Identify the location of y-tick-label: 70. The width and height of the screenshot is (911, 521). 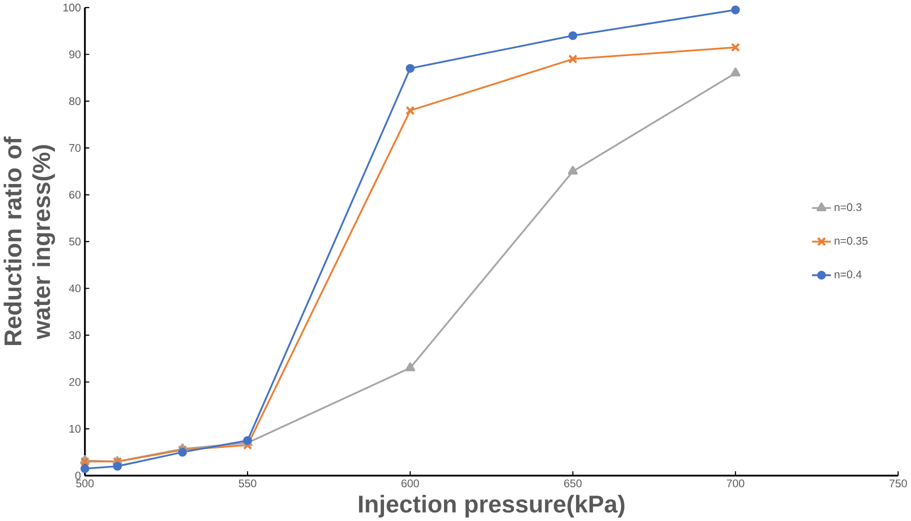
(75, 148).